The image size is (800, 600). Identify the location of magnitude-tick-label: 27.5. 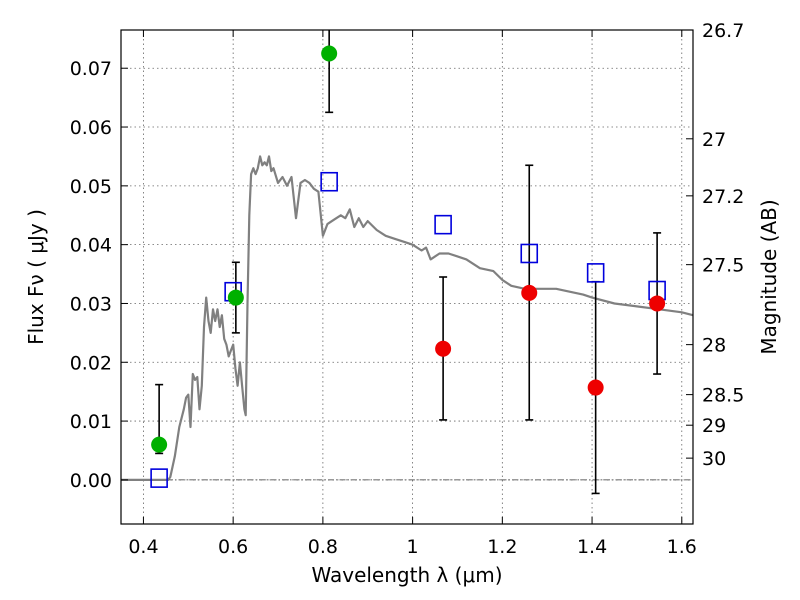
(723, 266).